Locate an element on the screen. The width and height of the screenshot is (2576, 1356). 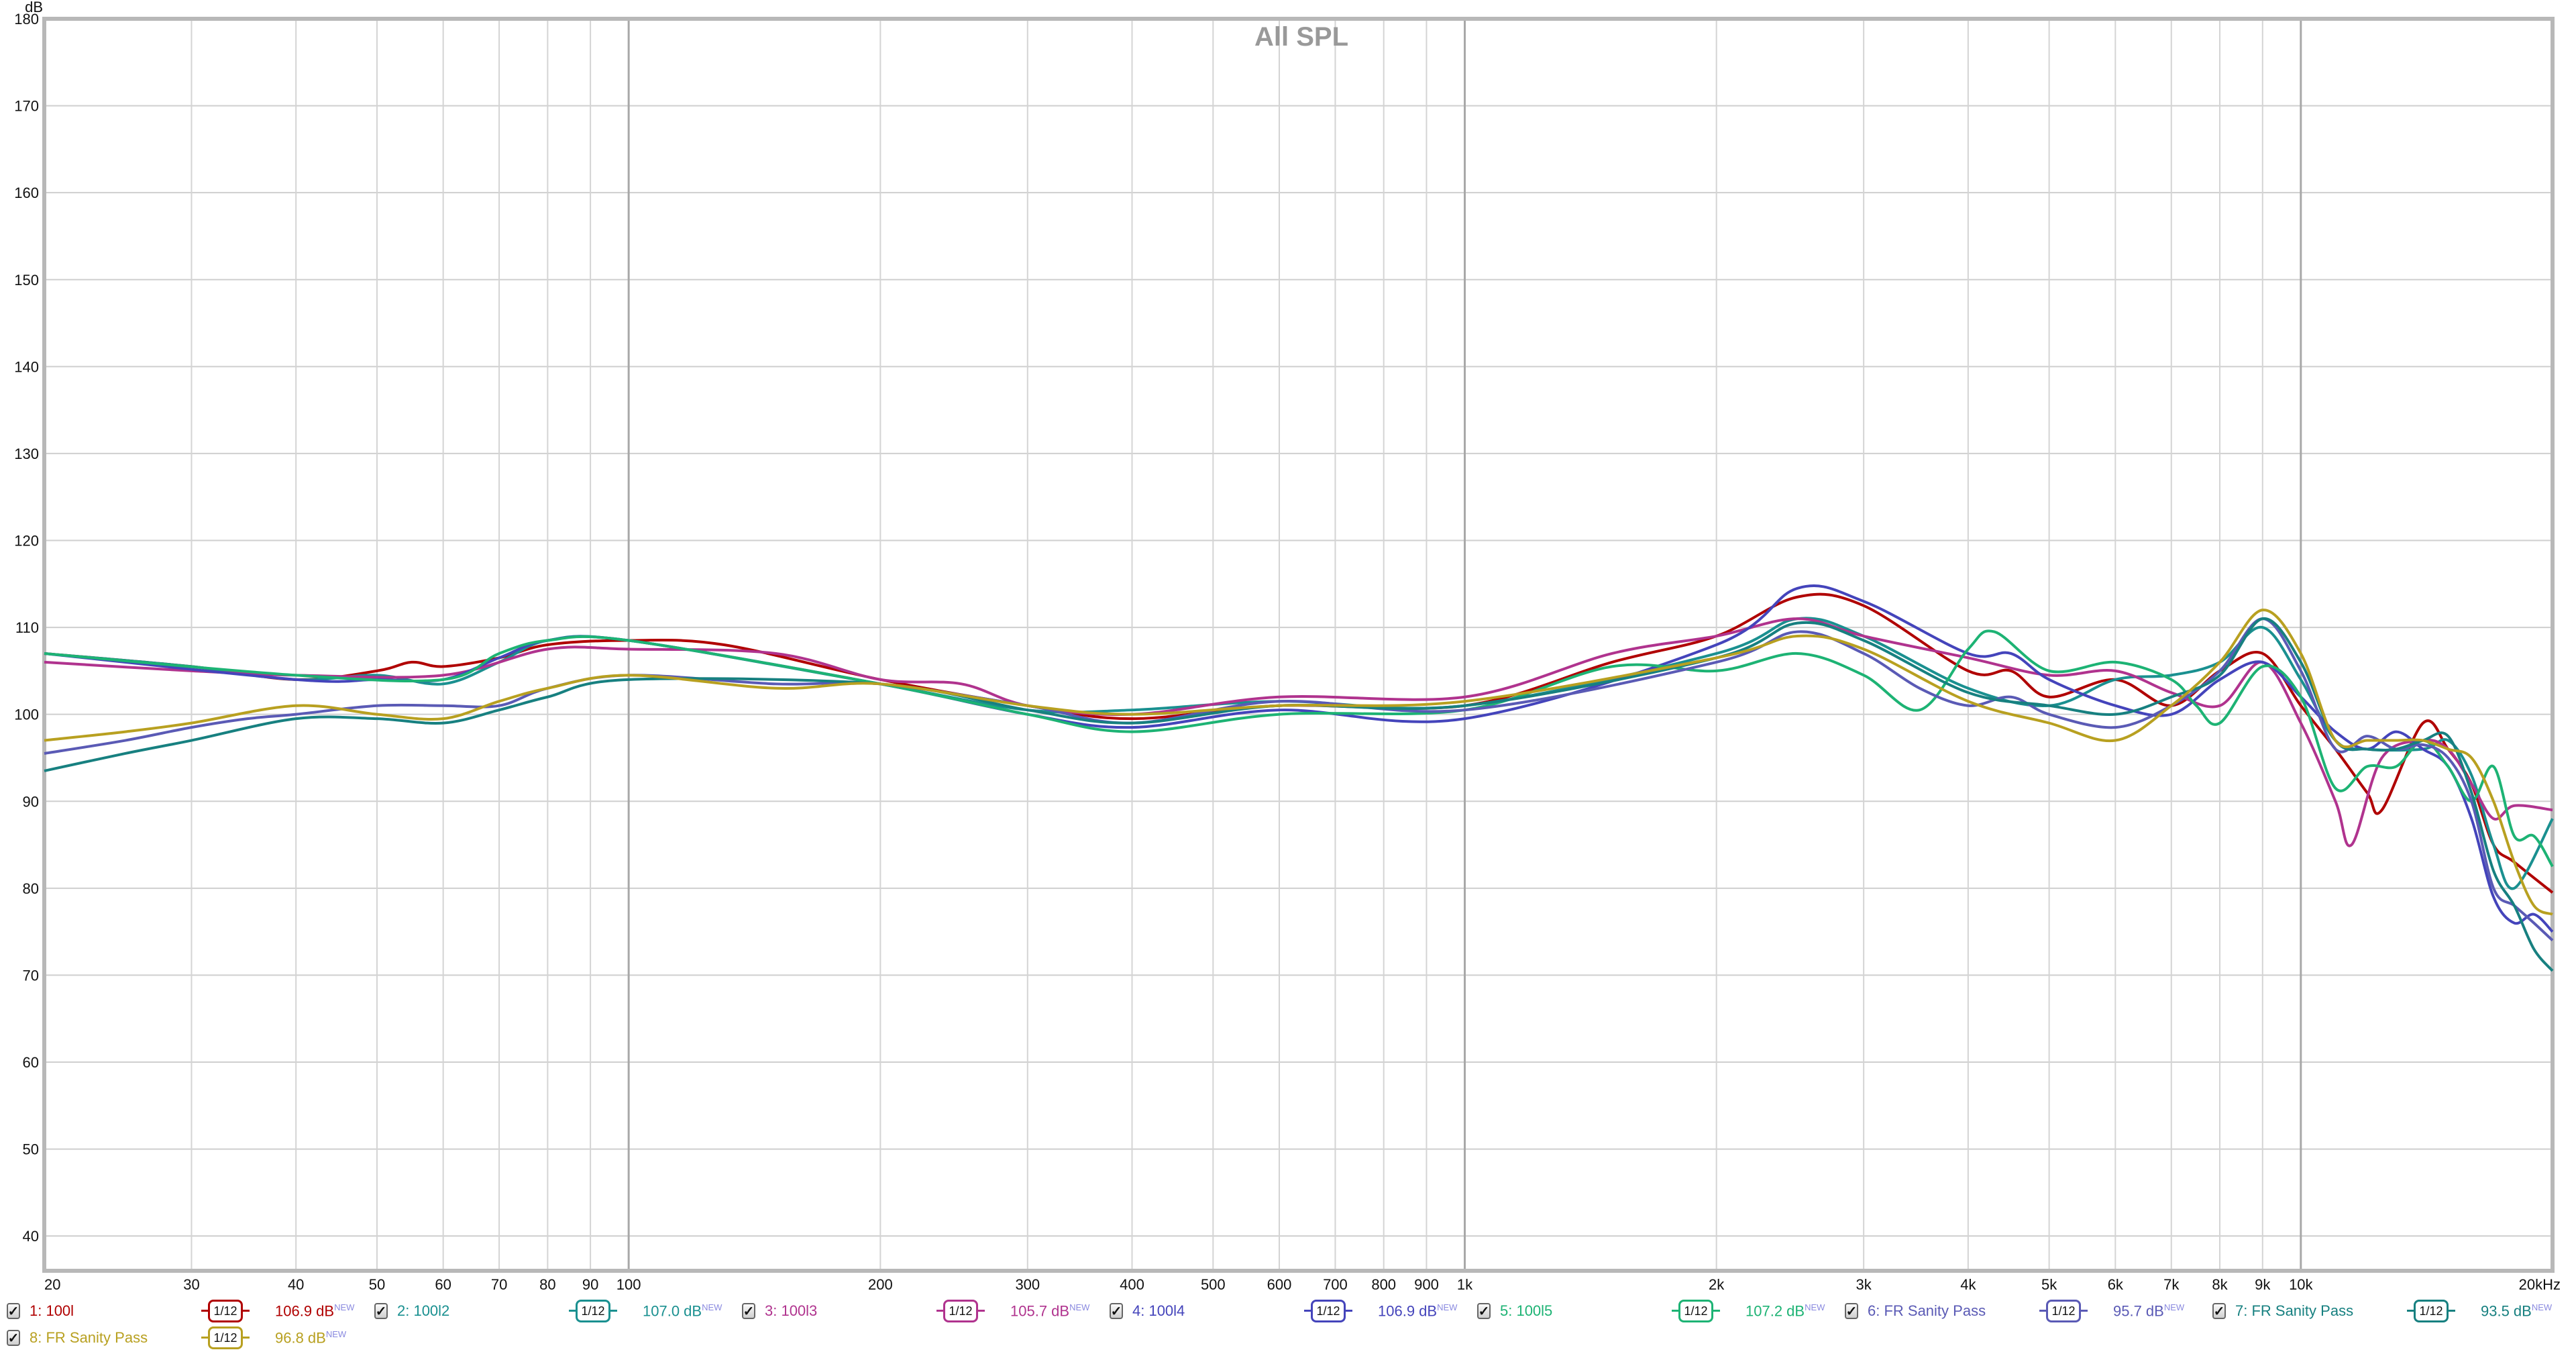
y-tick-label: 50 is located at coordinates (31, 1149).